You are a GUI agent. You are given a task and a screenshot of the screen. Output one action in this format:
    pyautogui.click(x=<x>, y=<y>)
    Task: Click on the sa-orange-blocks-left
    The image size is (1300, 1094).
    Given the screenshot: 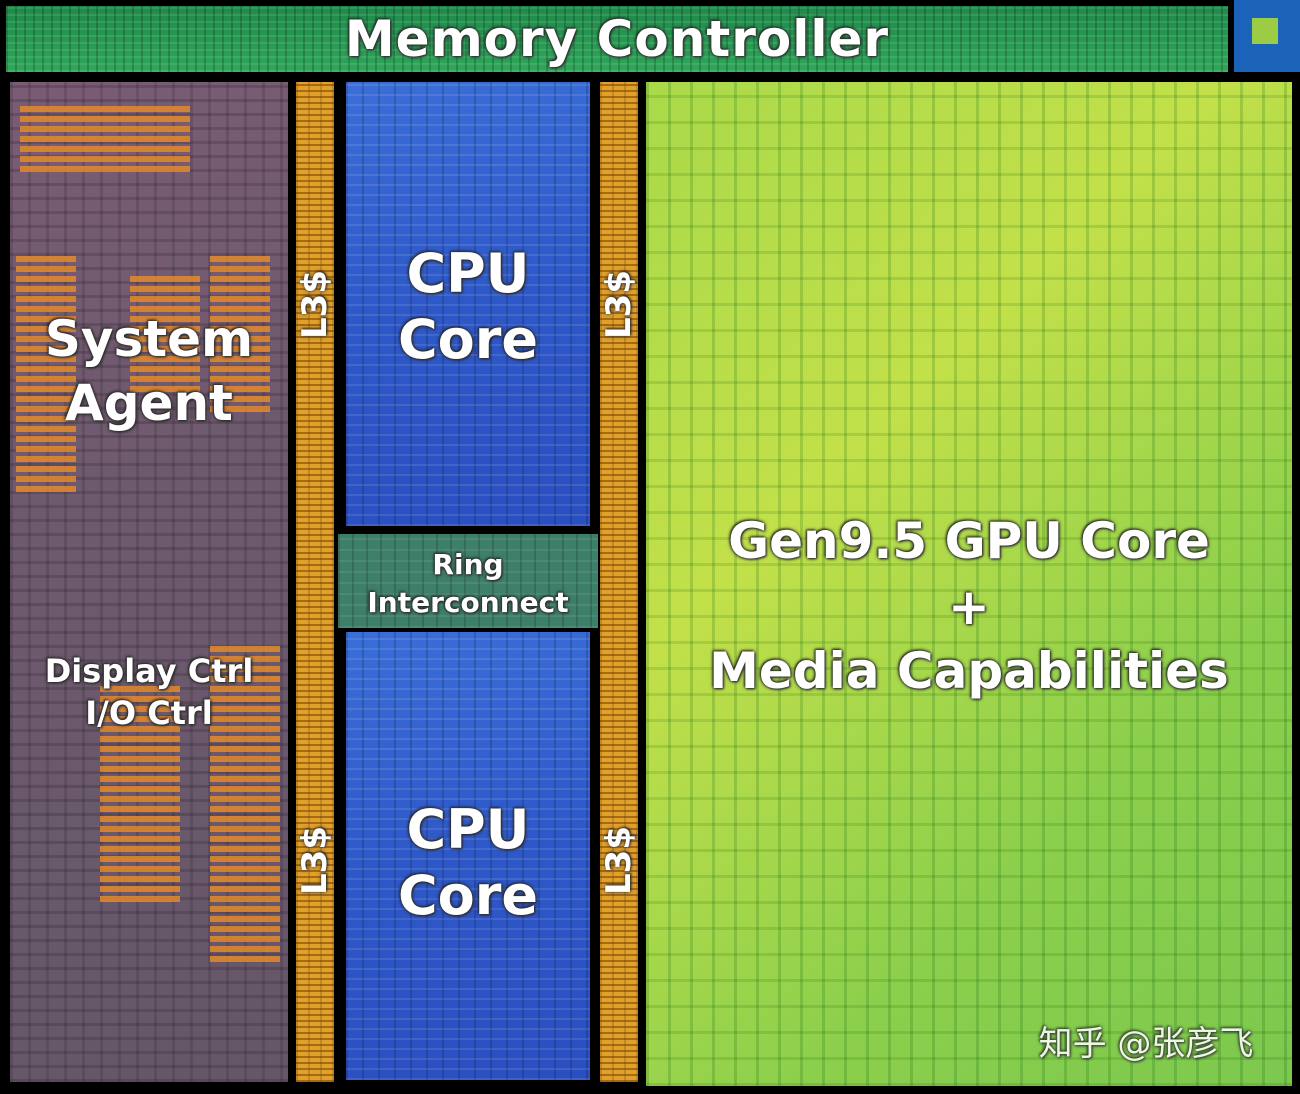 What is the action you would take?
    pyautogui.click(x=46, y=372)
    